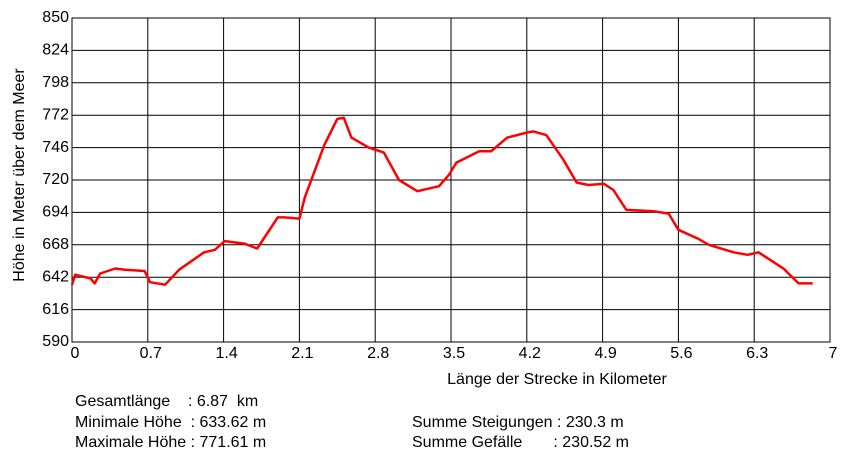 Image resolution: width=848 pixels, height=465 pixels. I want to click on x-tick-label: 7, so click(833, 353).